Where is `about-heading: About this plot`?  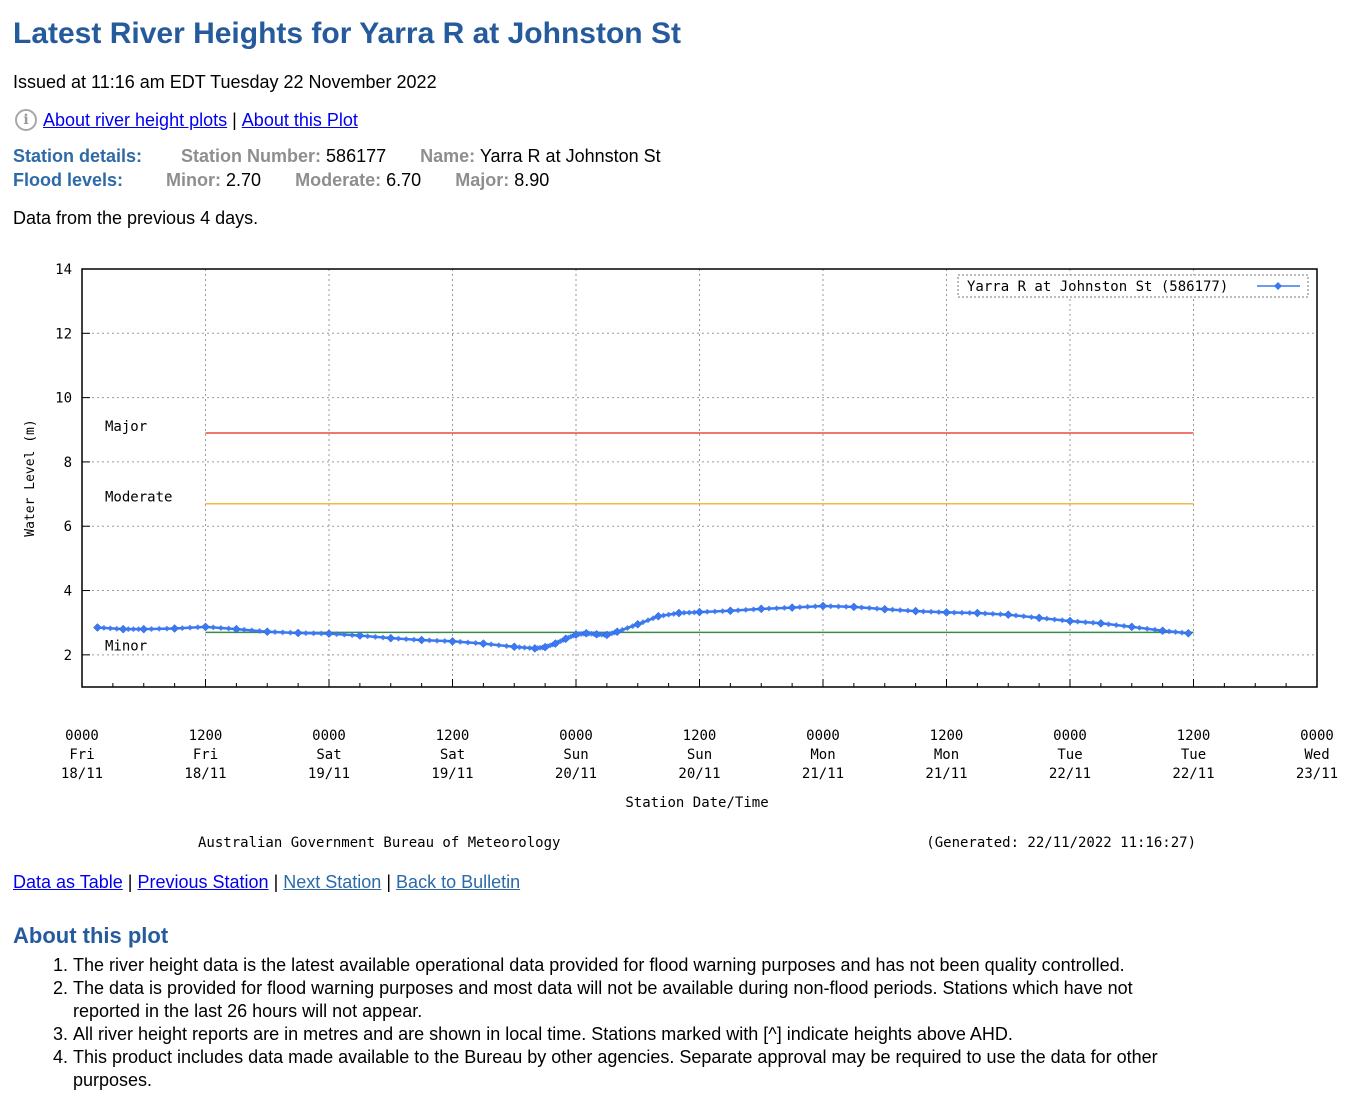
about-heading: About this plot is located at coordinates (91, 935).